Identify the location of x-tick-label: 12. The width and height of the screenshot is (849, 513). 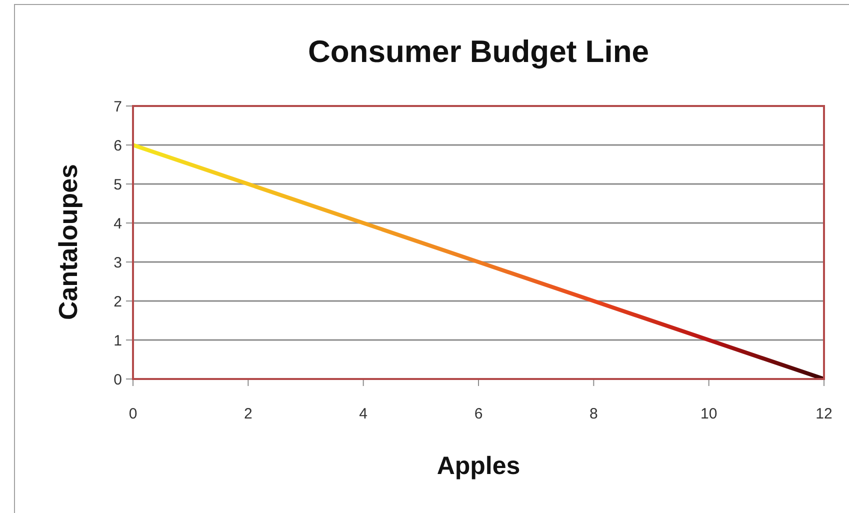
(824, 414).